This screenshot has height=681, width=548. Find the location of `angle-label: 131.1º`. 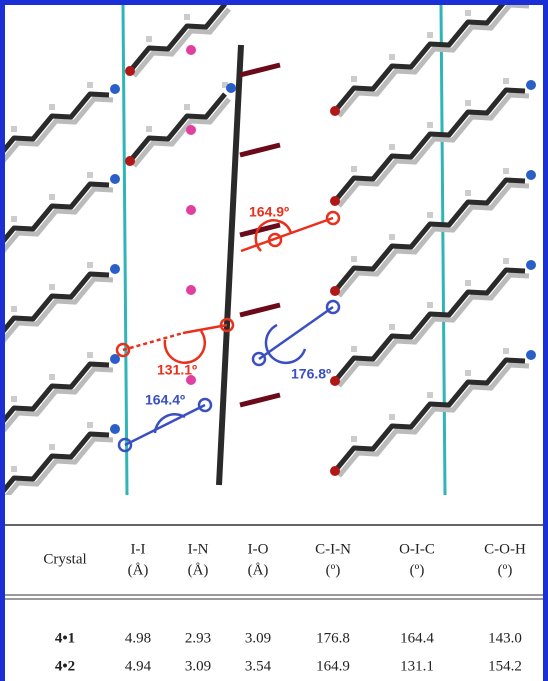

angle-label: 131.1º is located at coordinates (177, 370).